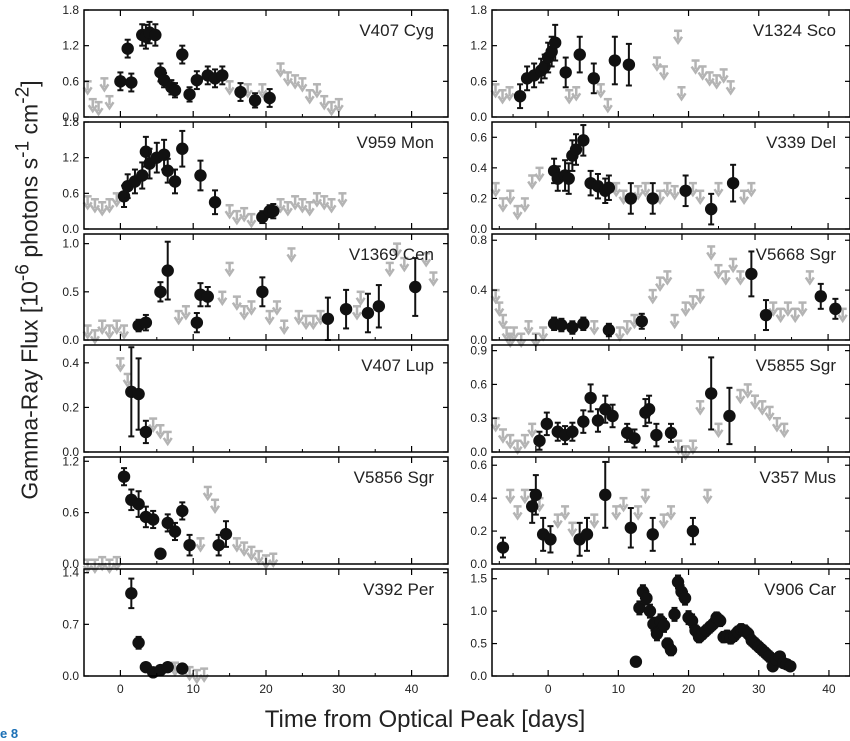 Image resolution: width=850 pixels, height=741 pixels. I want to click on y-tick-label: 0.3, so click(478, 418).